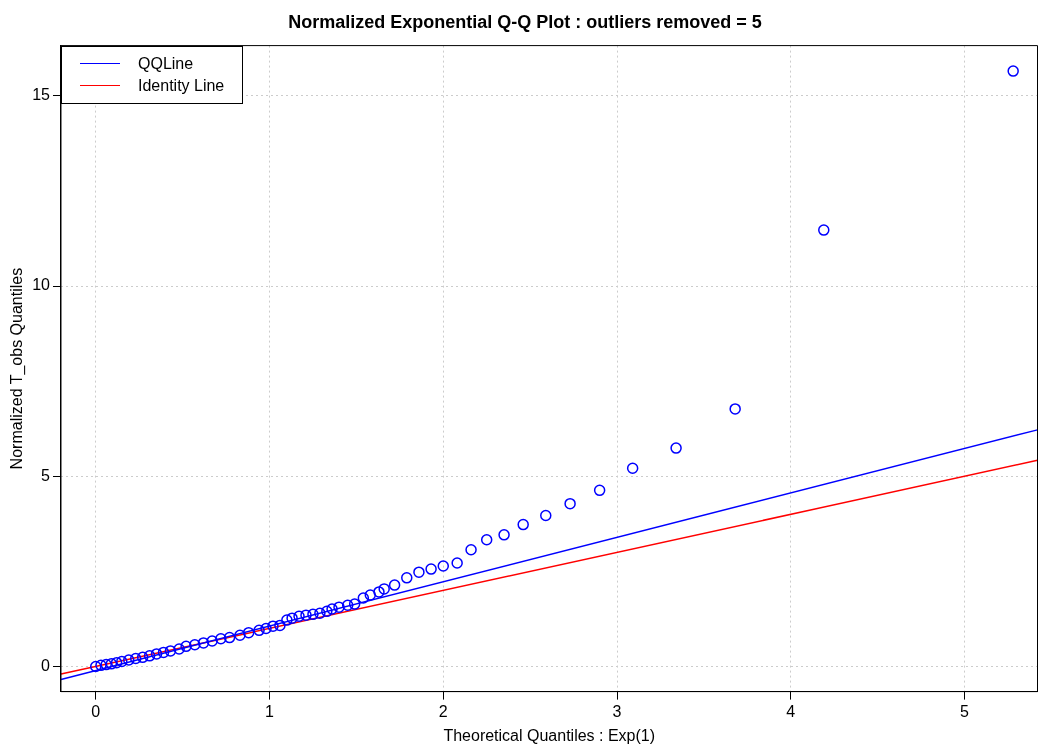 This screenshot has height=752, width=1044. What do you see at coordinates (791, 711) in the screenshot?
I see `x-tick-label: 4` at bounding box center [791, 711].